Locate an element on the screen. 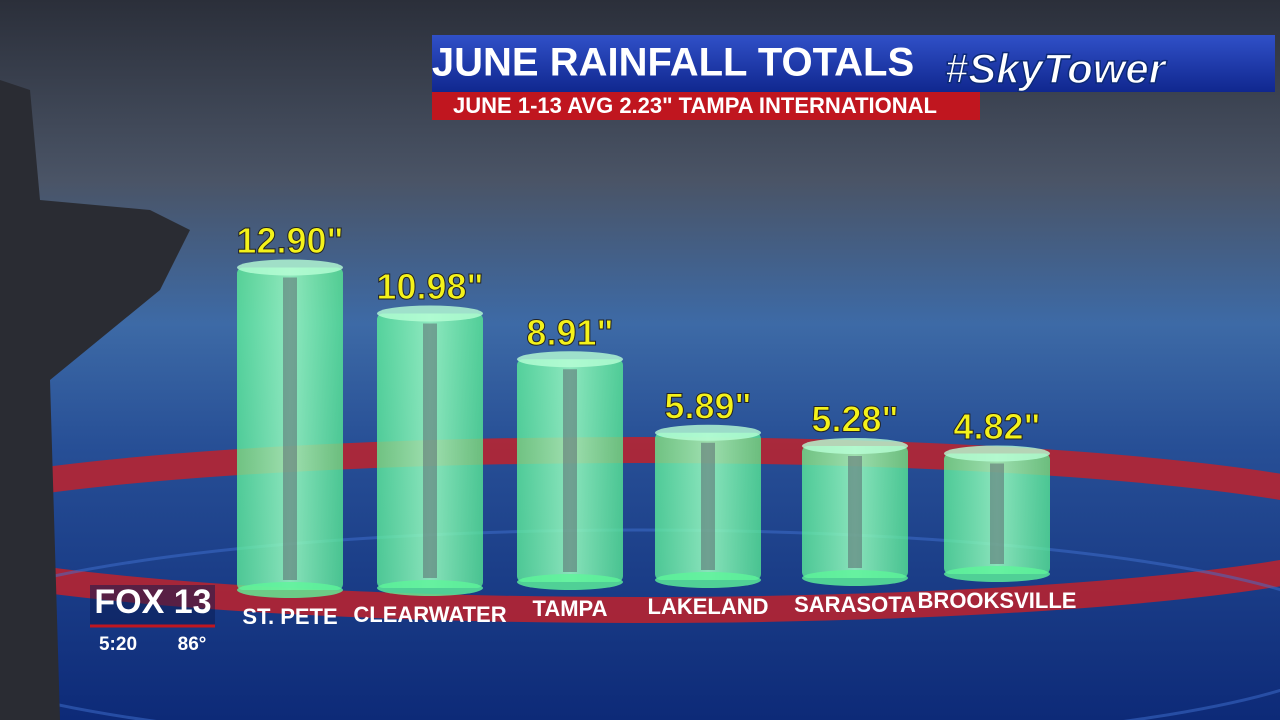 The height and width of the screenshot is (725, 1280). category-label: LAKELAND is located at coordinates (708, 606).